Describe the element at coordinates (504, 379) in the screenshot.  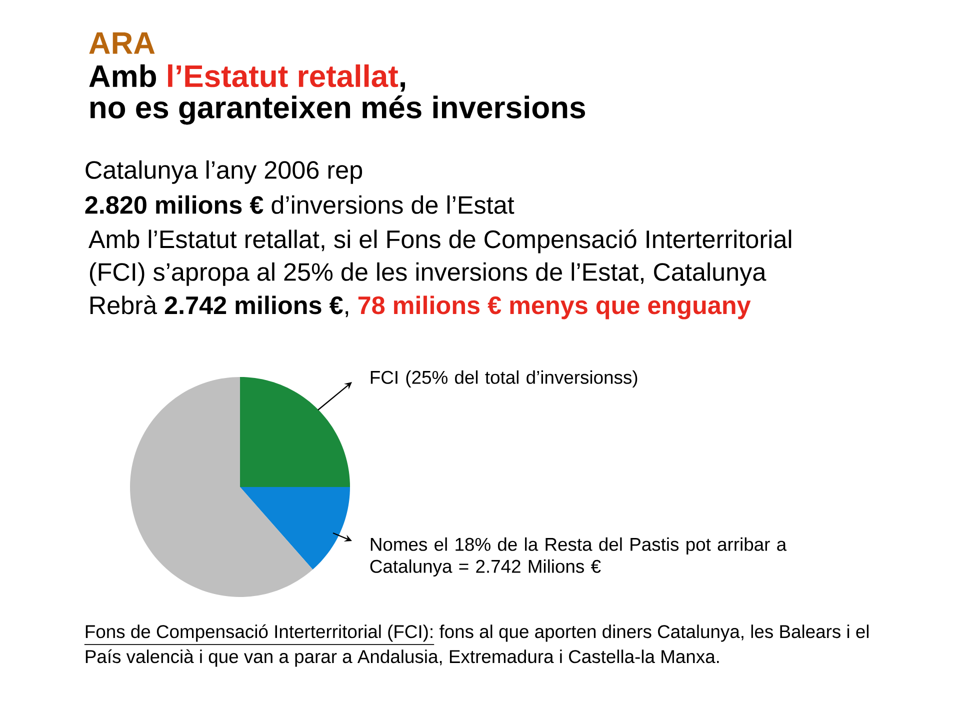
I see `slice-label: FCI (25% del total d’inversionss)` at that location.